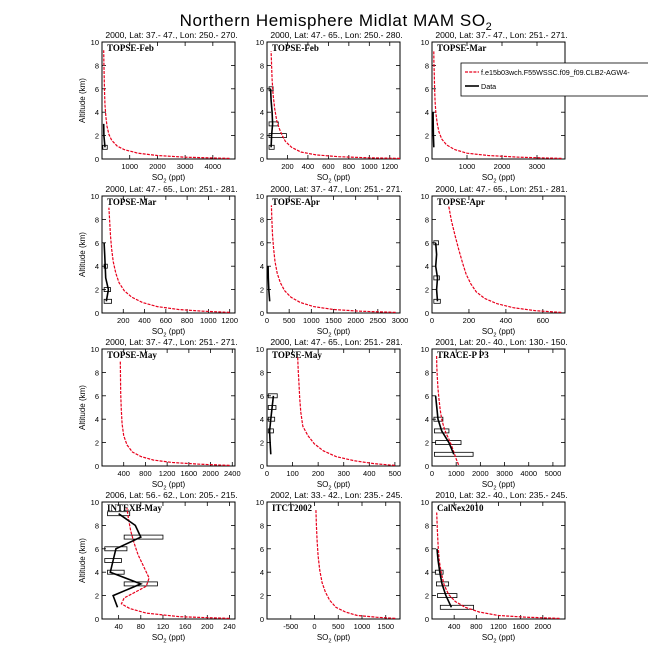  Describe the element at coordinates (501, 495) in the screenshot. I see `panel-header: 2010, Lat: 32.- 40., Lon: 235.- 245.` at that location.